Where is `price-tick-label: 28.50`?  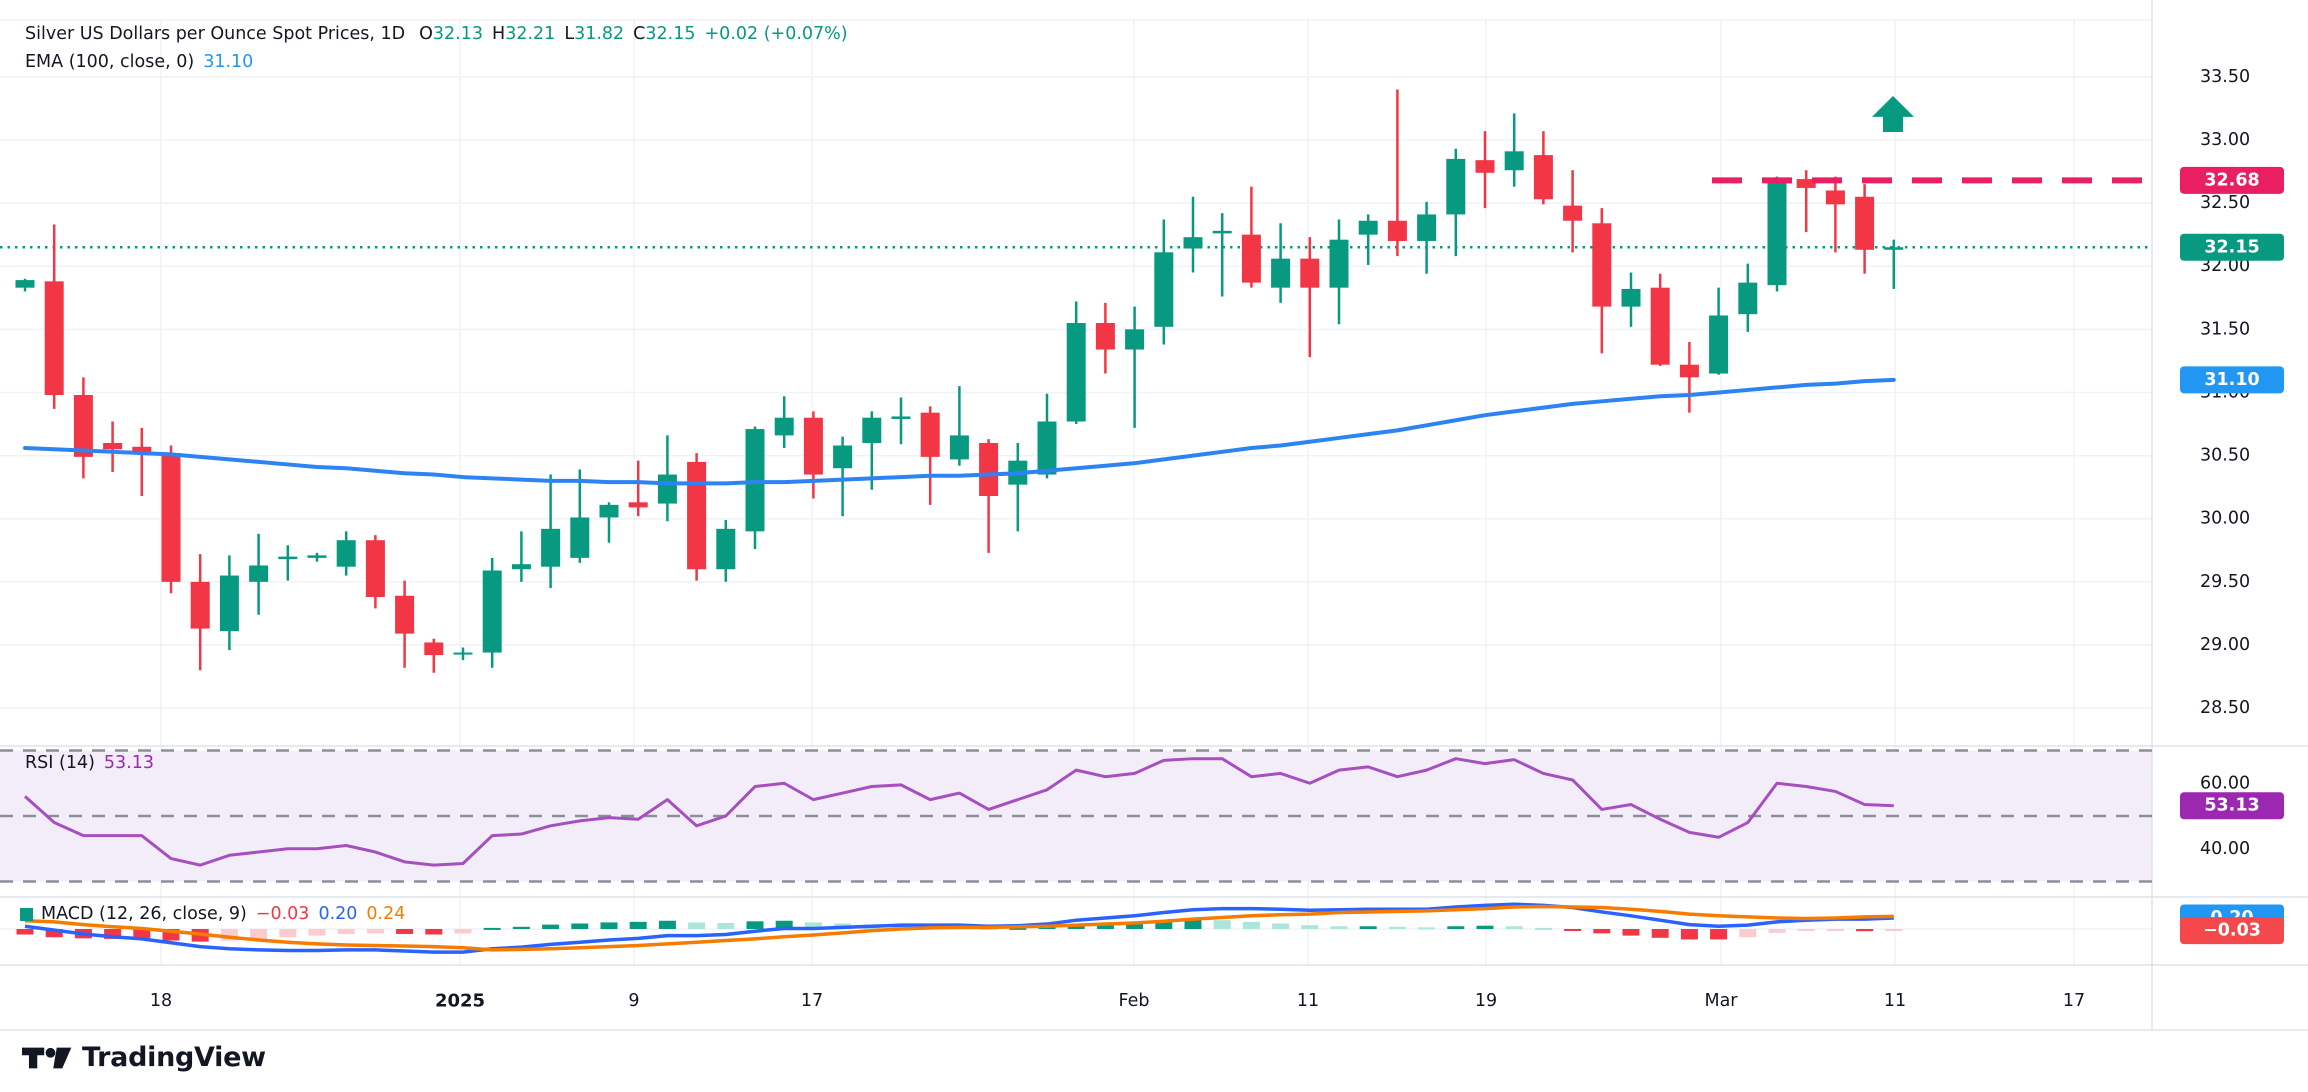 price-tick-label: 28.50 is located at coordinates (2225, 708).